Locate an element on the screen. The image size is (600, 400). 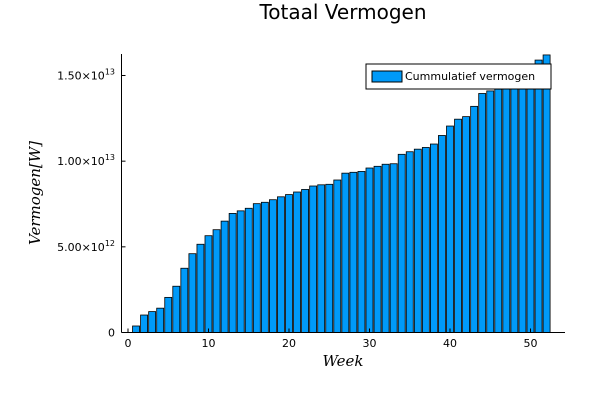
x-tick-label: 0 is located at coordinates (128, 343).